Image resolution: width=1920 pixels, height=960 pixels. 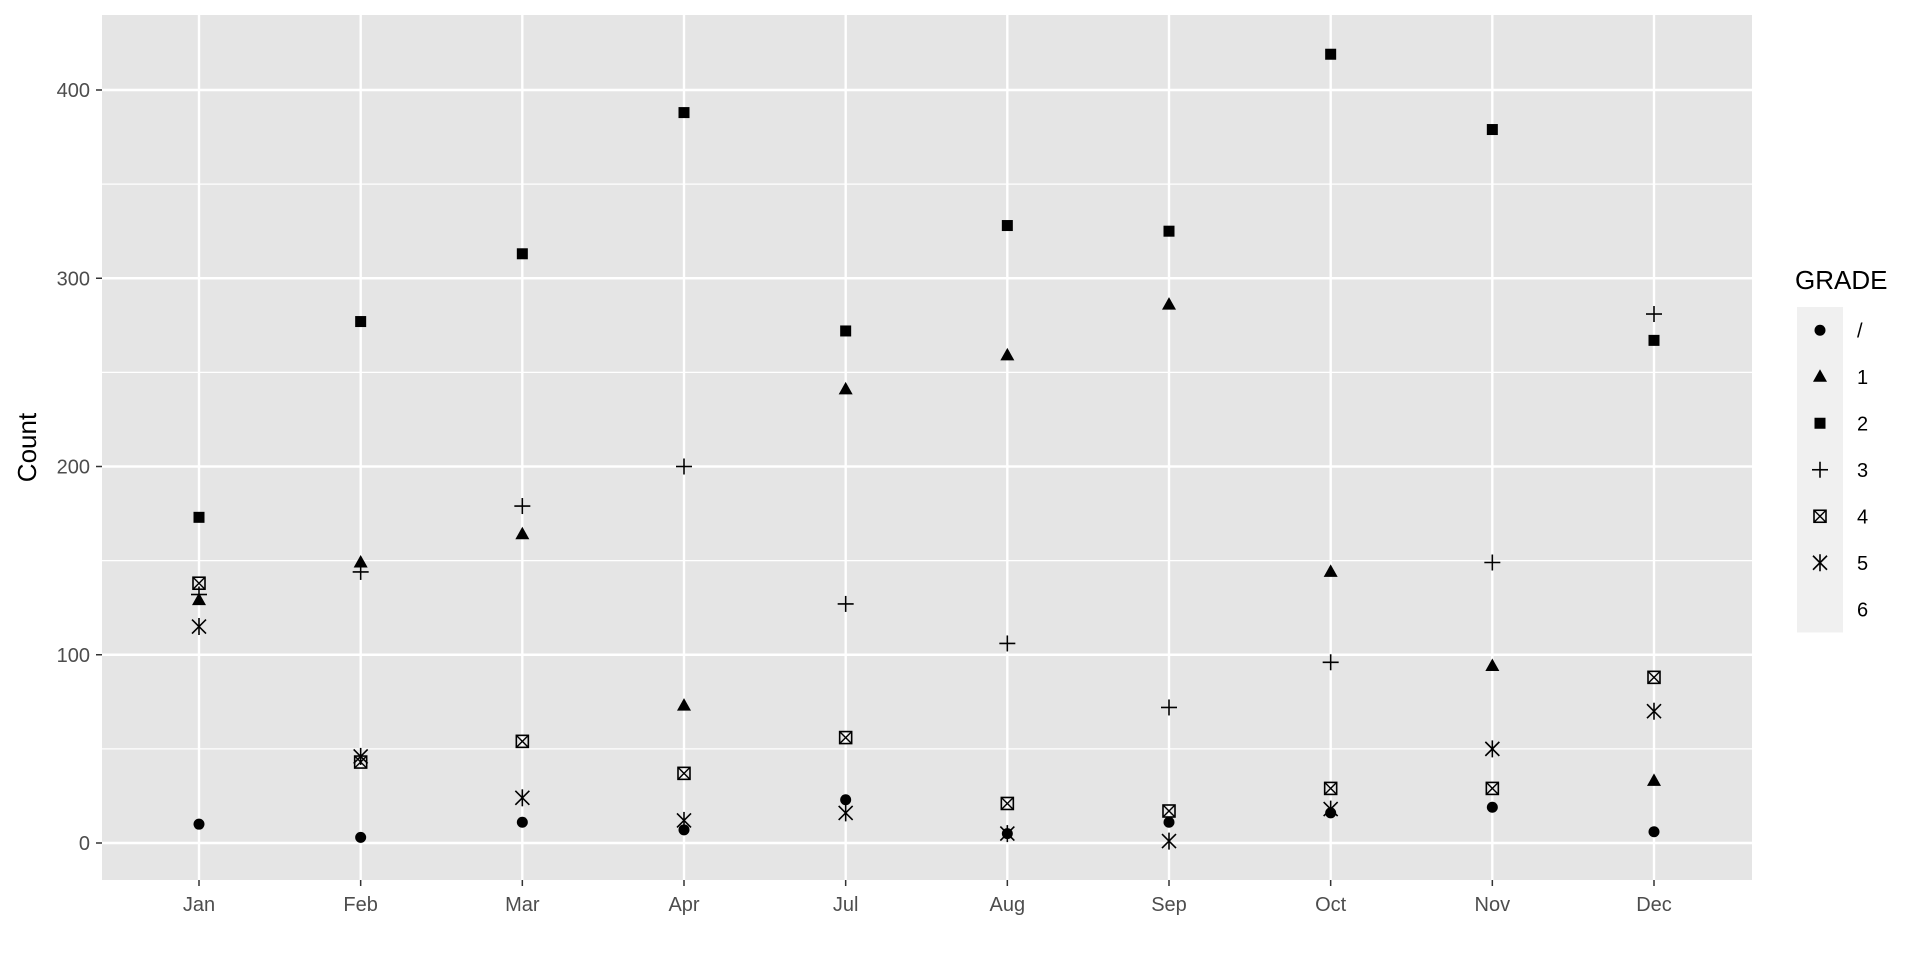 What do you see at coordinates (1169, 905) in the screenshot?
I see `x-tick-label: Sep` at bounding box center [1169, 905].